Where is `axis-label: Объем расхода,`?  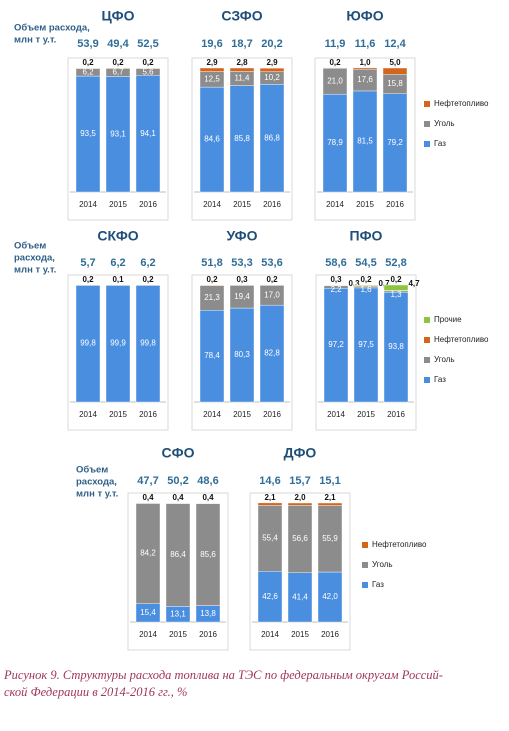
axis-label: Объем расхода, is located at coordinates (52, 28).